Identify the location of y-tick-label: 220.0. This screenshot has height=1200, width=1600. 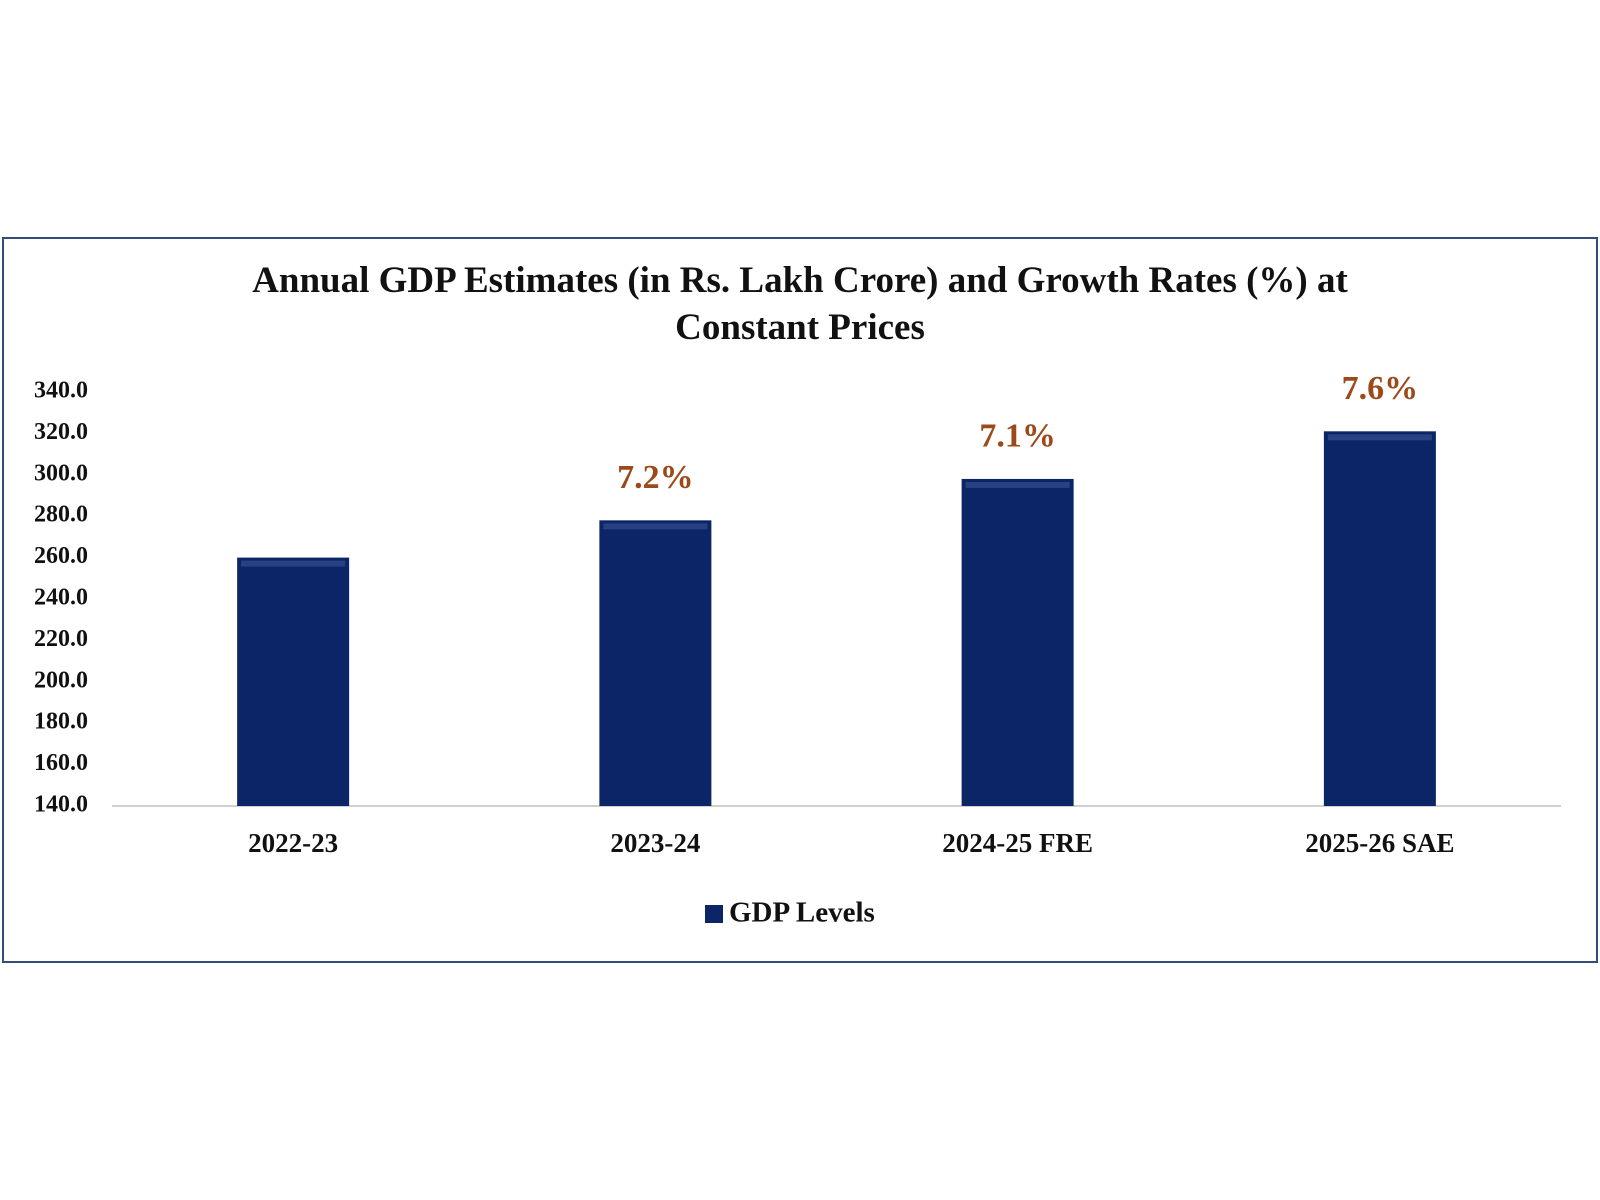
(61, 639).